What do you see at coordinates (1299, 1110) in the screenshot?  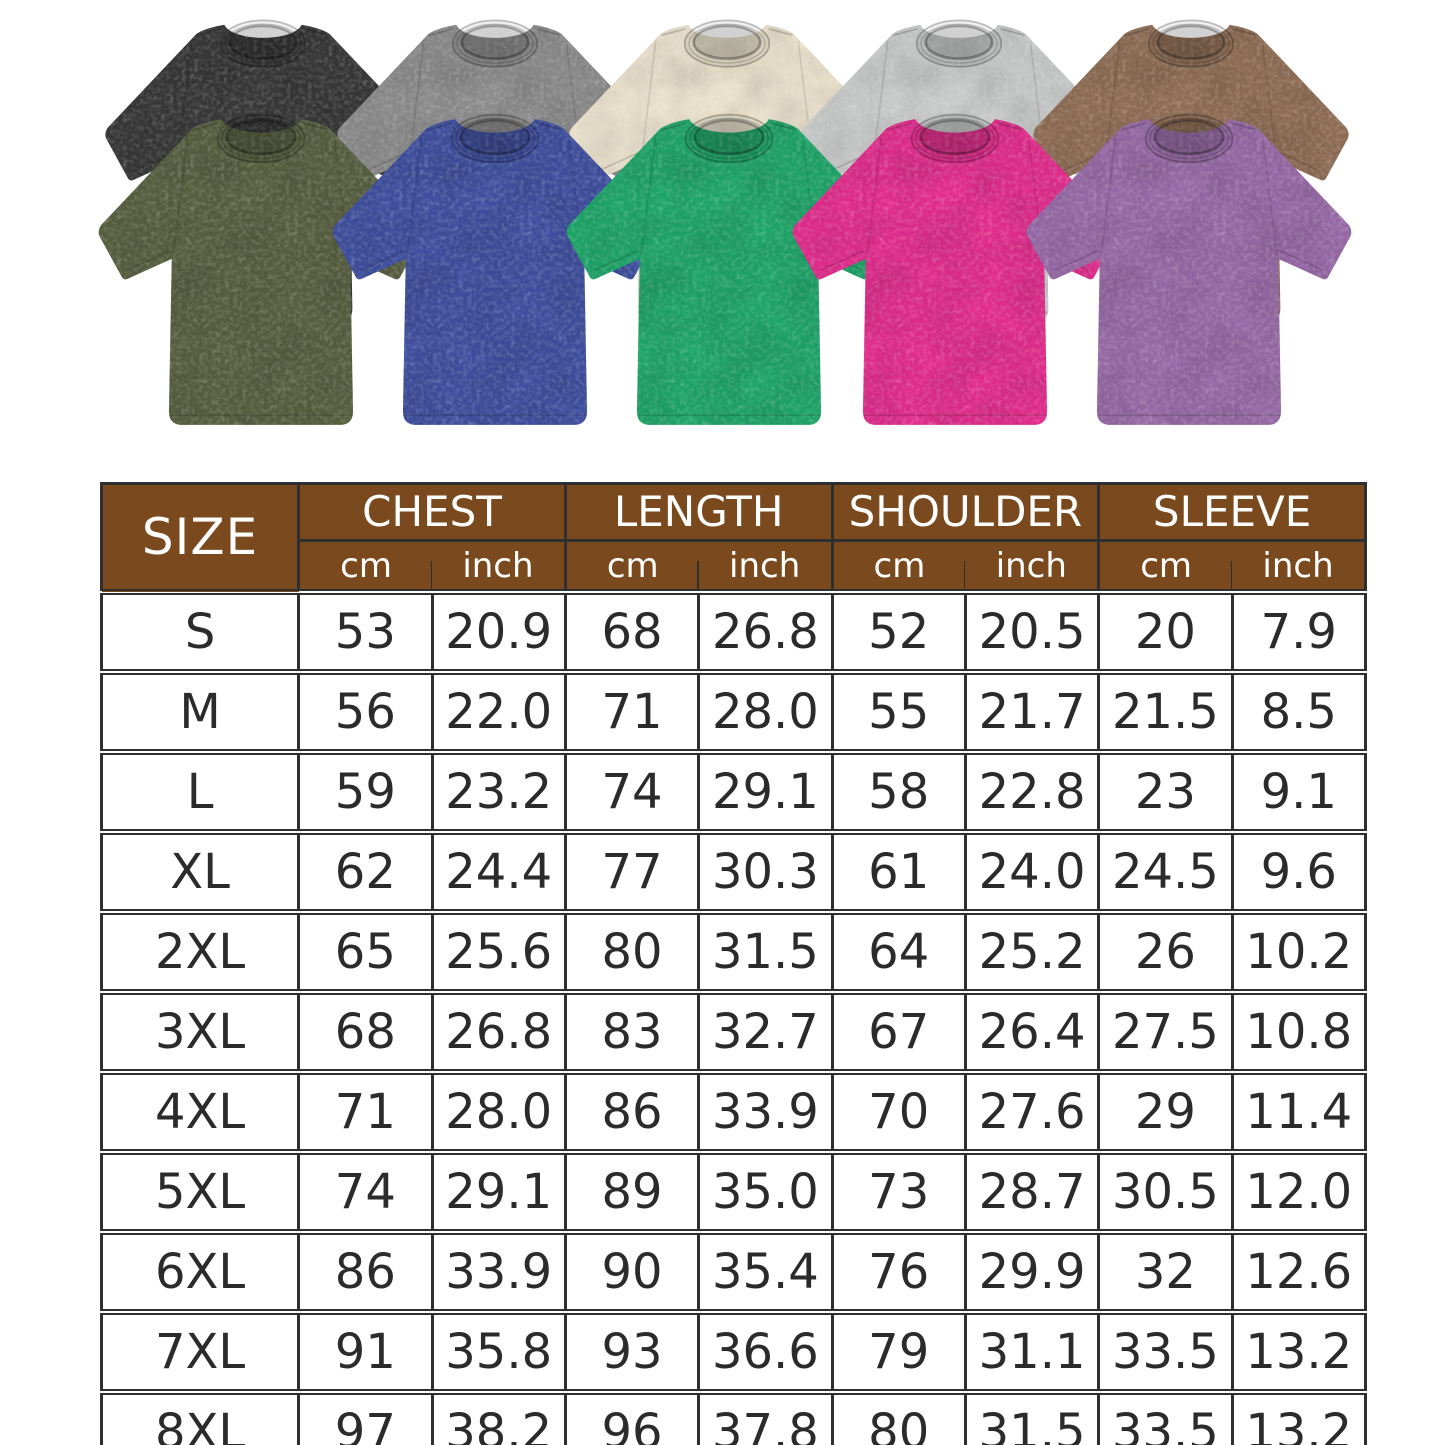 I see `sleeve-in-cell: 11.4` at bounding box center [1299, 1110].